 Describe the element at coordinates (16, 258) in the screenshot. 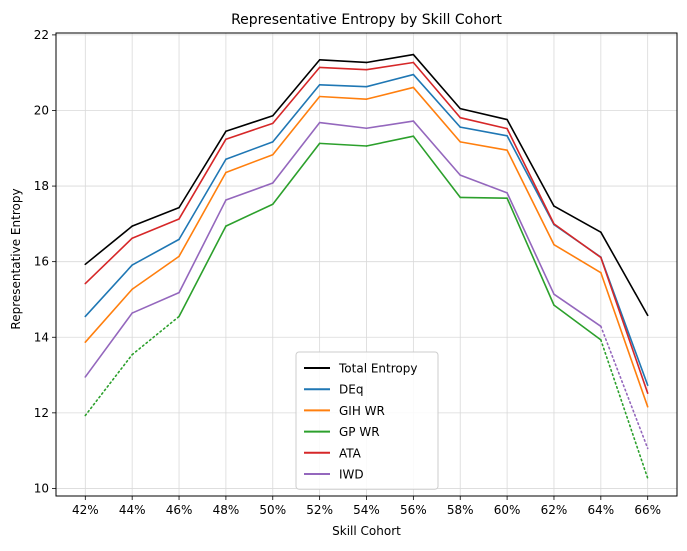

I see `y-axis-label: Representative Entropy` at that location.